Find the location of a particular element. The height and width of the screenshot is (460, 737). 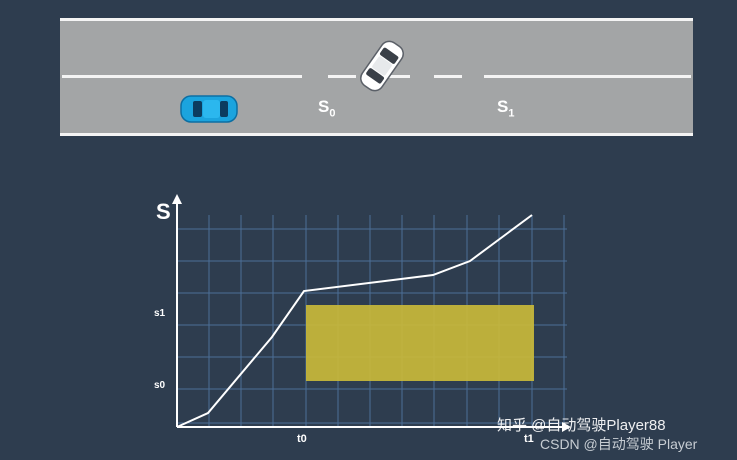

white-car-icon is located at coordinates (382, 66).